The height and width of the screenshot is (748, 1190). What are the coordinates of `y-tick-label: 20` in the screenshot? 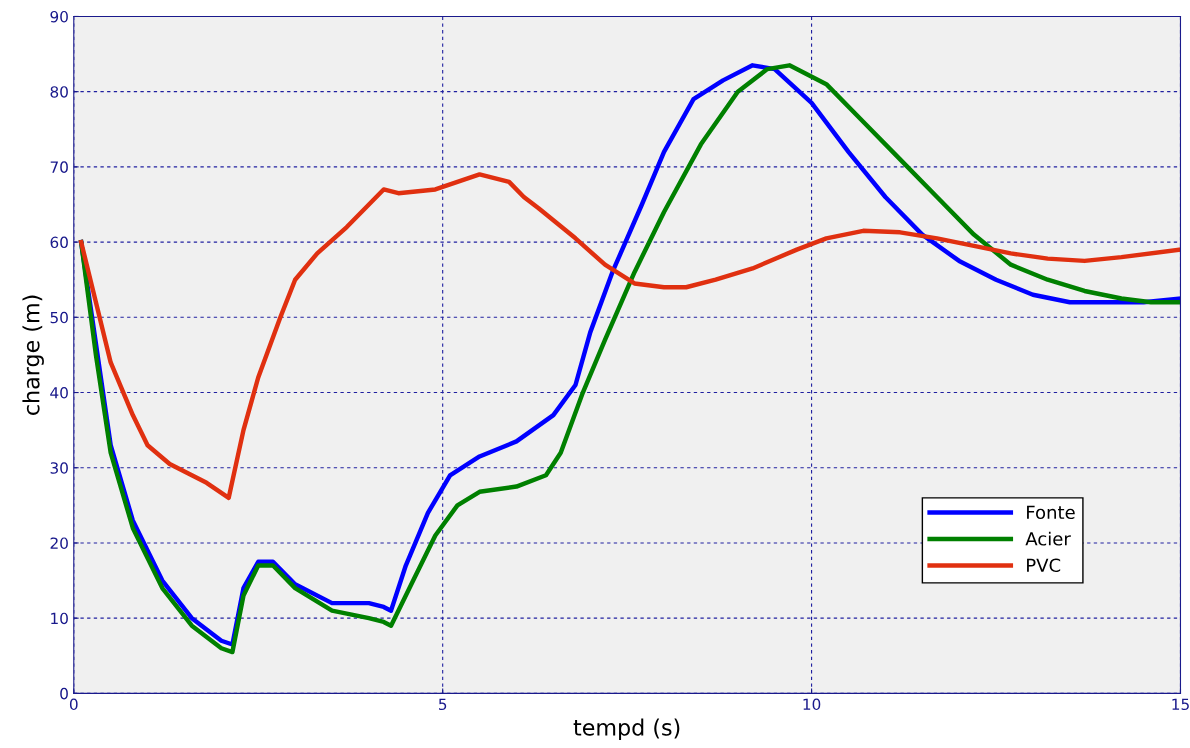 It's located at (59, 543).